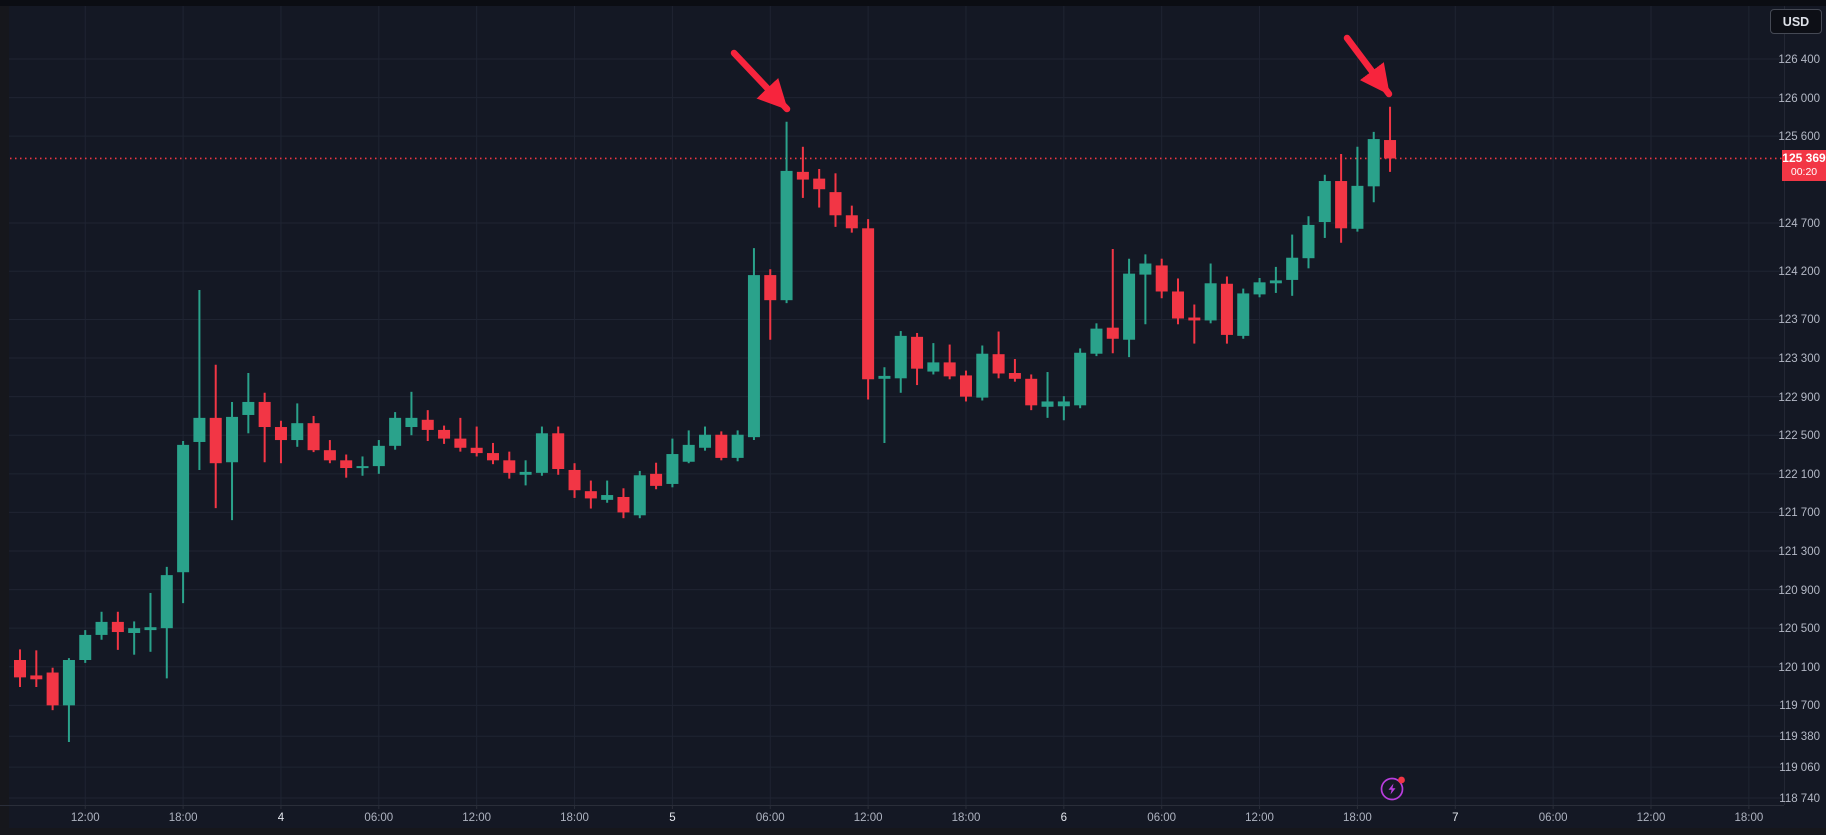 The width and height of the screenshot is (1826, 835). Describe the element at coordinates (1799, 737) in the screenshot. I see `price-tick-label: 119 380` at that location.